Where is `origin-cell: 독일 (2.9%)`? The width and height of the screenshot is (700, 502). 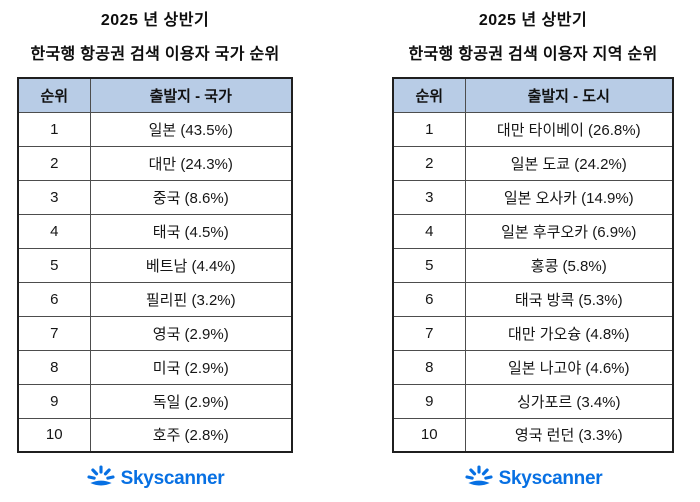 origin-cell: 독일 (2.9%) is located at coordinates (191, 401).